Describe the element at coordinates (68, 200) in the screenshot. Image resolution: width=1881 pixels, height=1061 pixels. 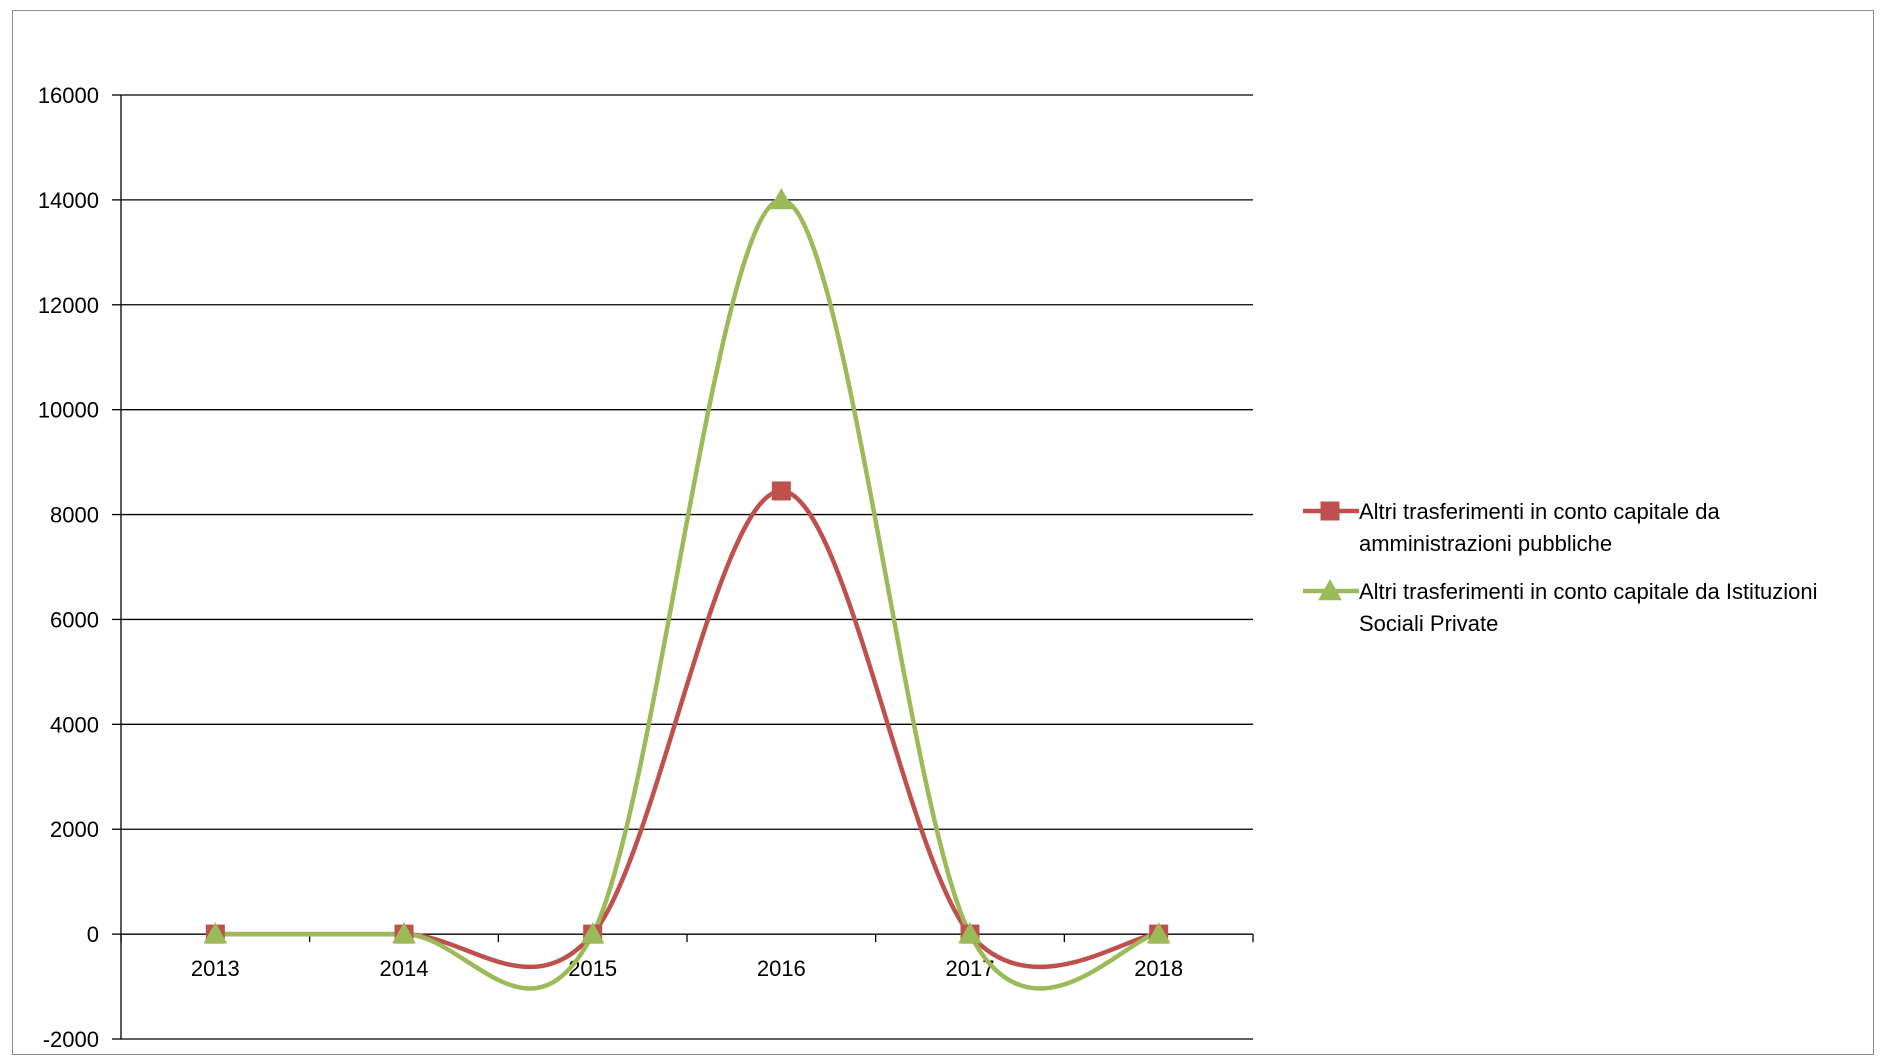
I see `y-tick-label: 14000` at that location.